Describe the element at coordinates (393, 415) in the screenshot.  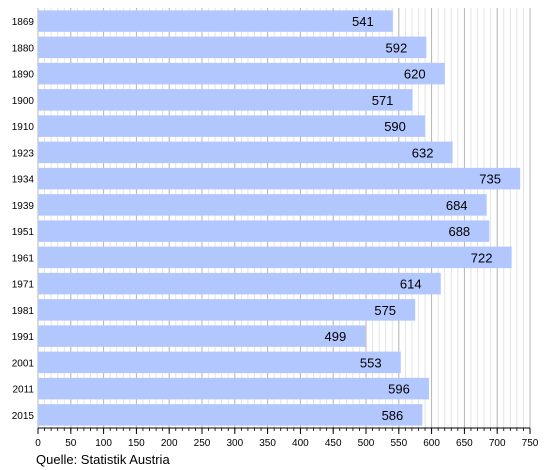
I see `data-label: 586` at that location.